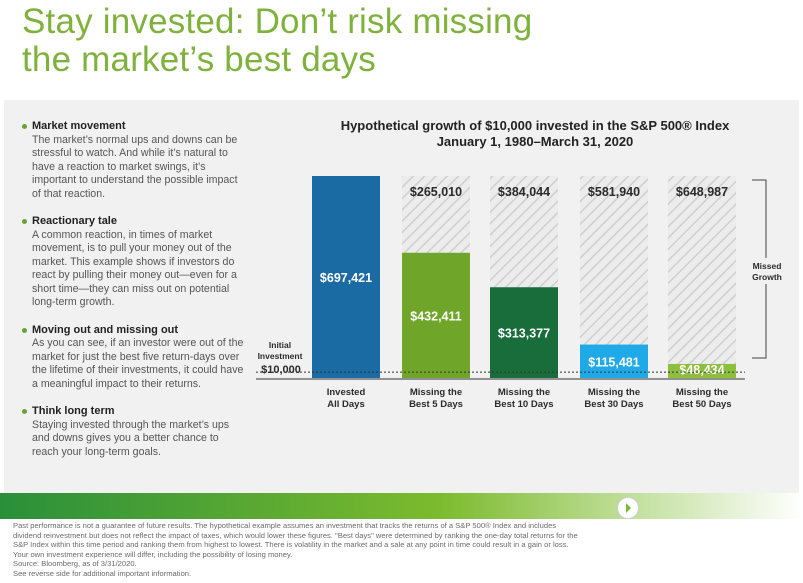  What do you see at coordinates (199, 59) in the screenshot?
I see `headline-line-2: the market’s best days` at bounding box center [199, 59].